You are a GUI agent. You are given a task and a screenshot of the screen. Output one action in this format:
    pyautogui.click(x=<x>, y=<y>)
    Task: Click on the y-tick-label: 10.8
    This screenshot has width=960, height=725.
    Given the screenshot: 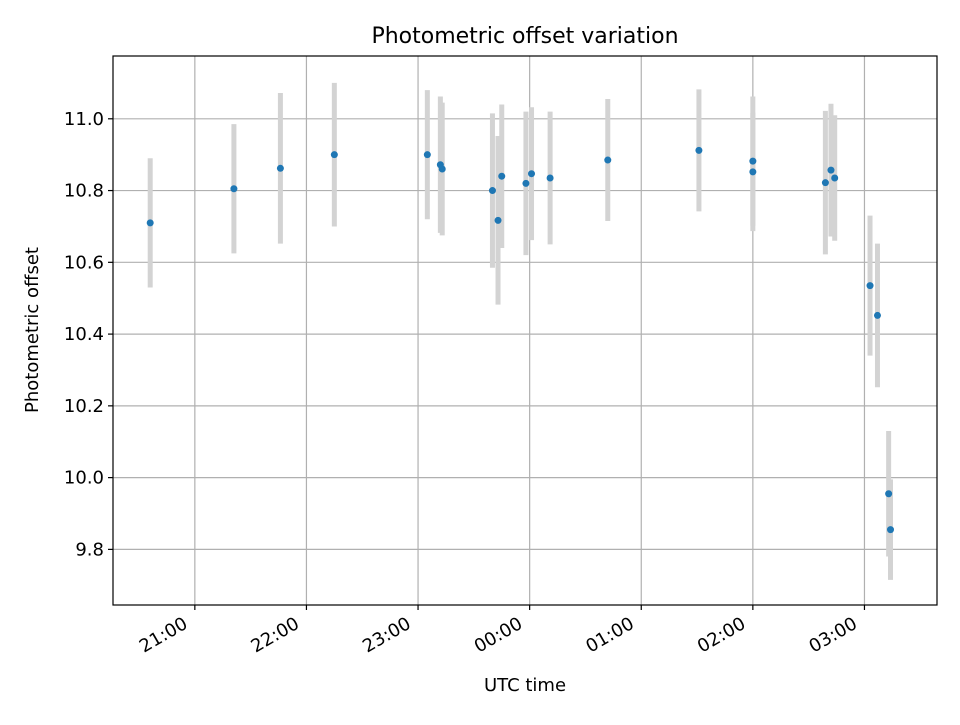 What is the action you would take?
    pyautogui.click(x=84, y=191)
    